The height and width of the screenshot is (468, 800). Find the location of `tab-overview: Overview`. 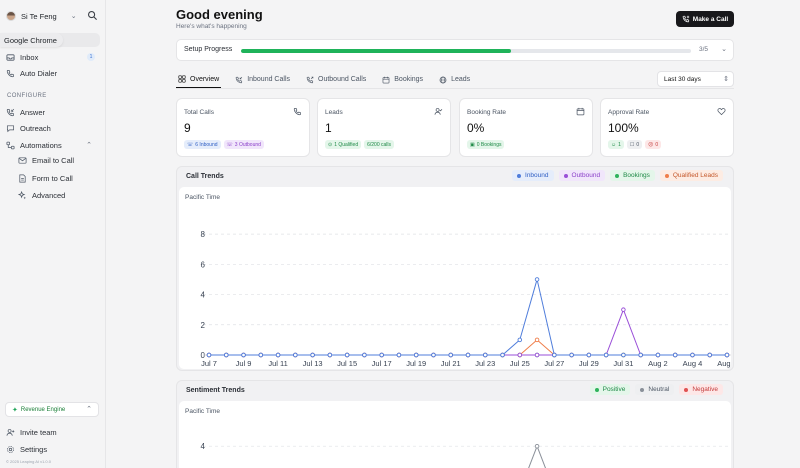

tab-overview: Overview is located at coordinates (199, 79).